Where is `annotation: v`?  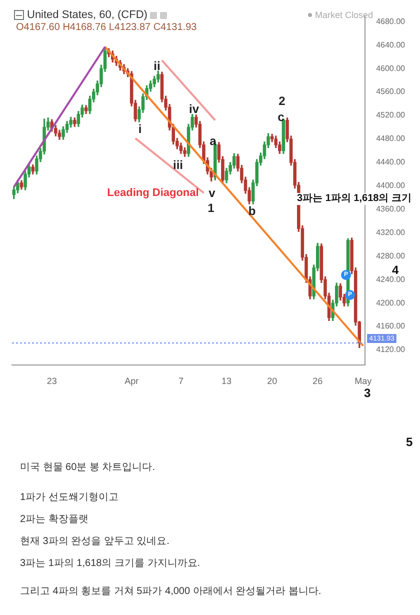
annotation: v is located at coordinates (212, 193).